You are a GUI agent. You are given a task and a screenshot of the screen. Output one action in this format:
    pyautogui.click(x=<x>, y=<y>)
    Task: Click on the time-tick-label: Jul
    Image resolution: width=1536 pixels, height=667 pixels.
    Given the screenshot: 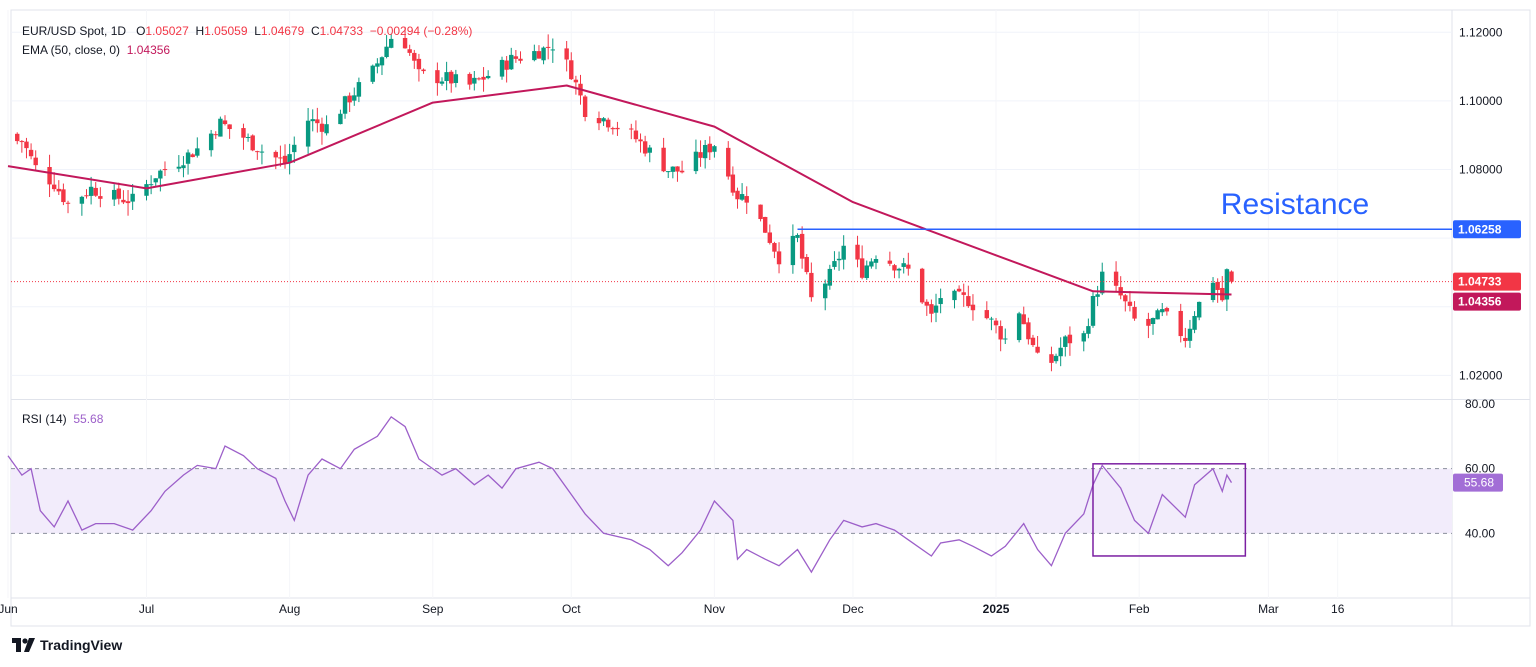 What is the action you would take?
    pyautogui.click(x=146, y=609)
    